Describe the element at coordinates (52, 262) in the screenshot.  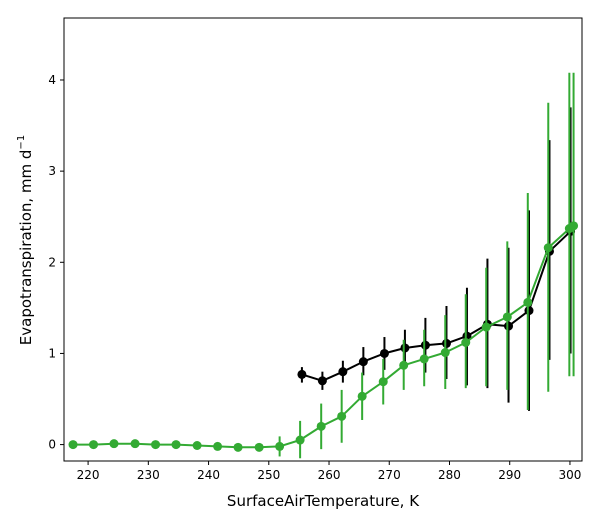
I see `y-tick-label: 2` at that location.